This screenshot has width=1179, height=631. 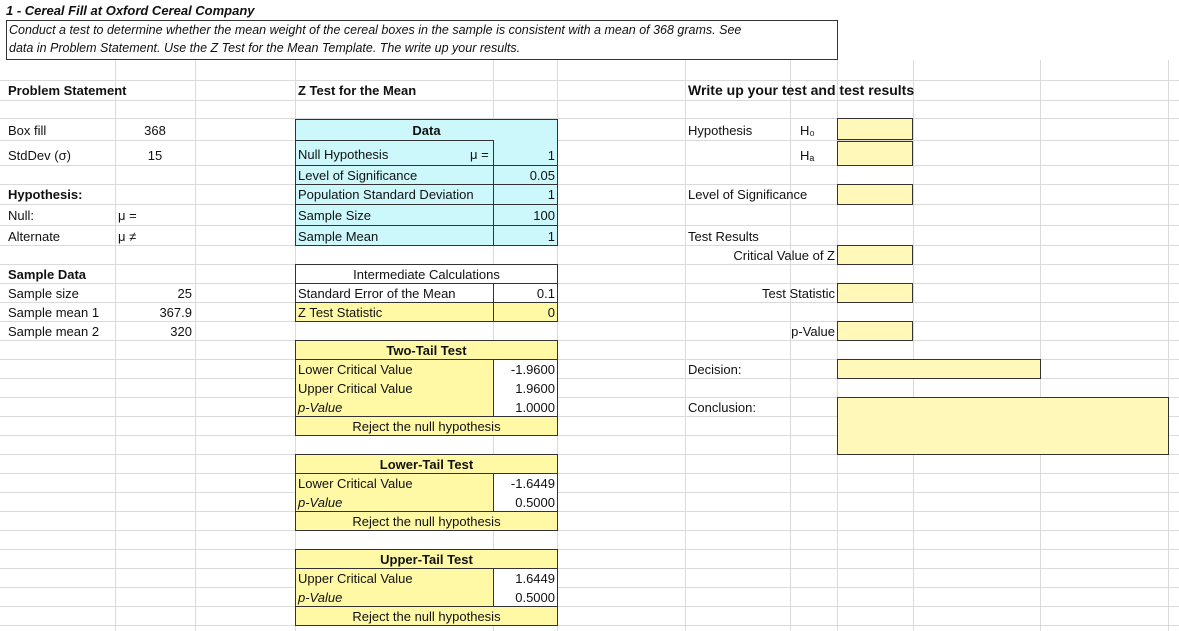 What do you see at coordinates (544, 215) in the screenshot?
I see `value: 100` at bounding box center [544, 215].